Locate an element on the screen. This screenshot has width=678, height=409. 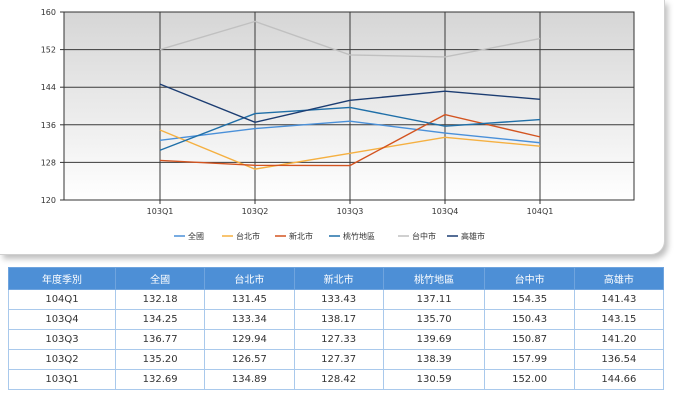
table-cell: 154.35 is located at coordinates (529, 299).